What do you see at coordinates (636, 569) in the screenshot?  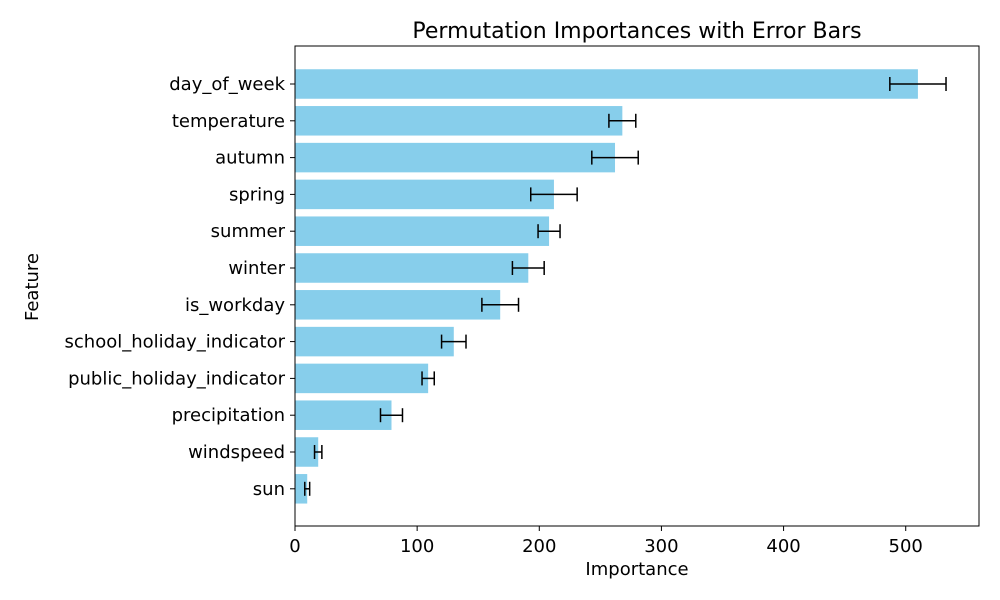 I see `x-axis-label: Importance` at bounding box center [636, 569].